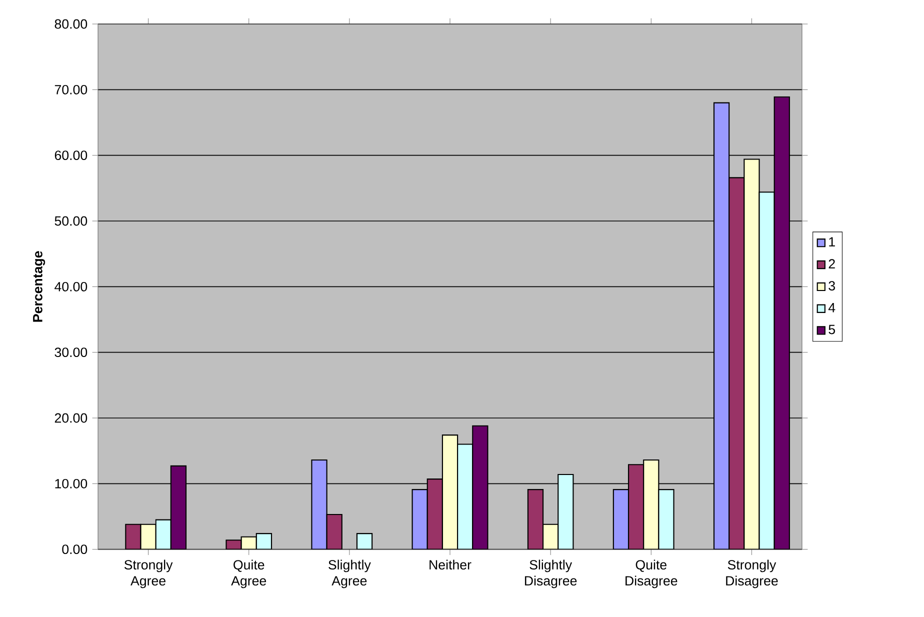 This screenshot has height=617, width=924. I want to click on legend-label: 5, so click(831, 329).